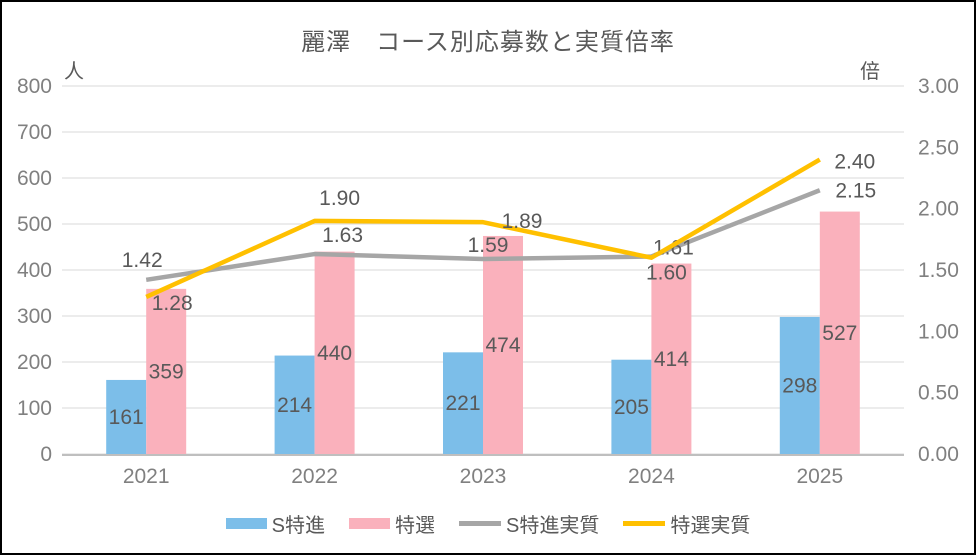  I want to click on left-axis-tick: 500, so click(34, 224).